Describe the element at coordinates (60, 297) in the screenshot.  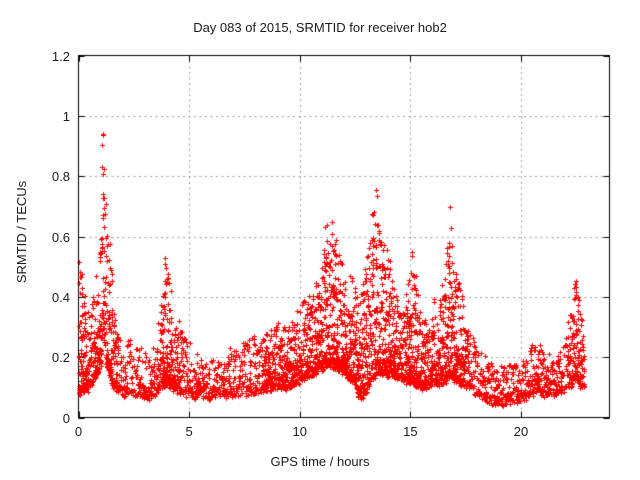
I see `y-tick-label: 0.4` at that location.